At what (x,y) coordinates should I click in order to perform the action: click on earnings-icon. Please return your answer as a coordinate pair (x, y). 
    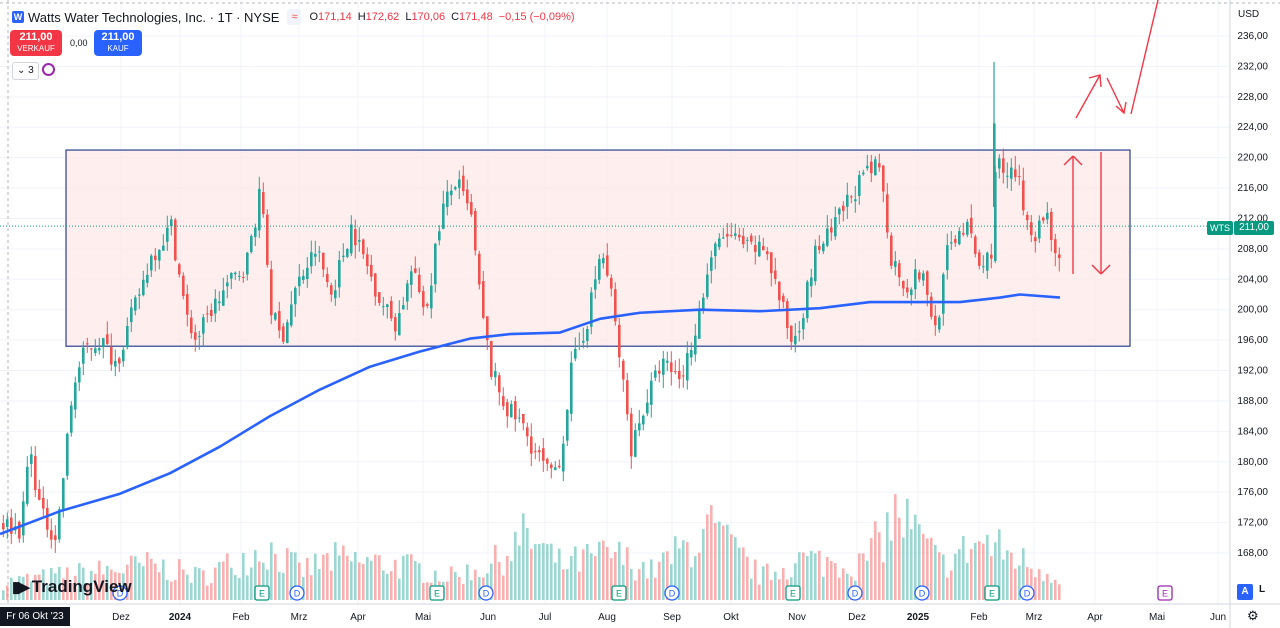
    Looking at the image, I should click on (793, 593).